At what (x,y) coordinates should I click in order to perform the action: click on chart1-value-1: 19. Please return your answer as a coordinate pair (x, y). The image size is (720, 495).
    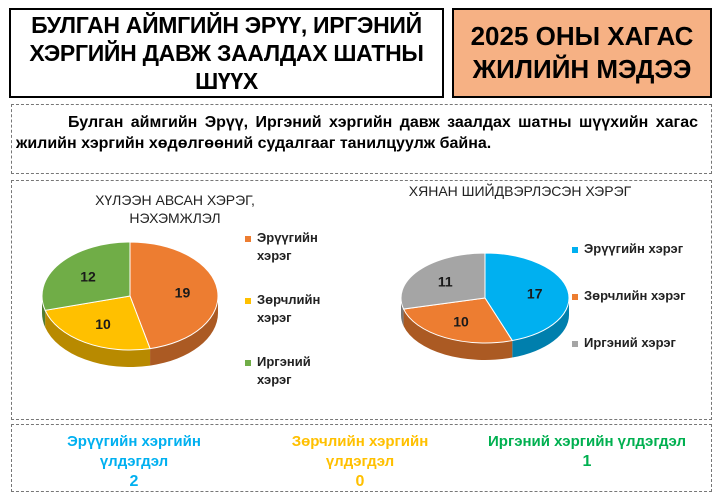
    Looking at the image, I should click on (183, 292).